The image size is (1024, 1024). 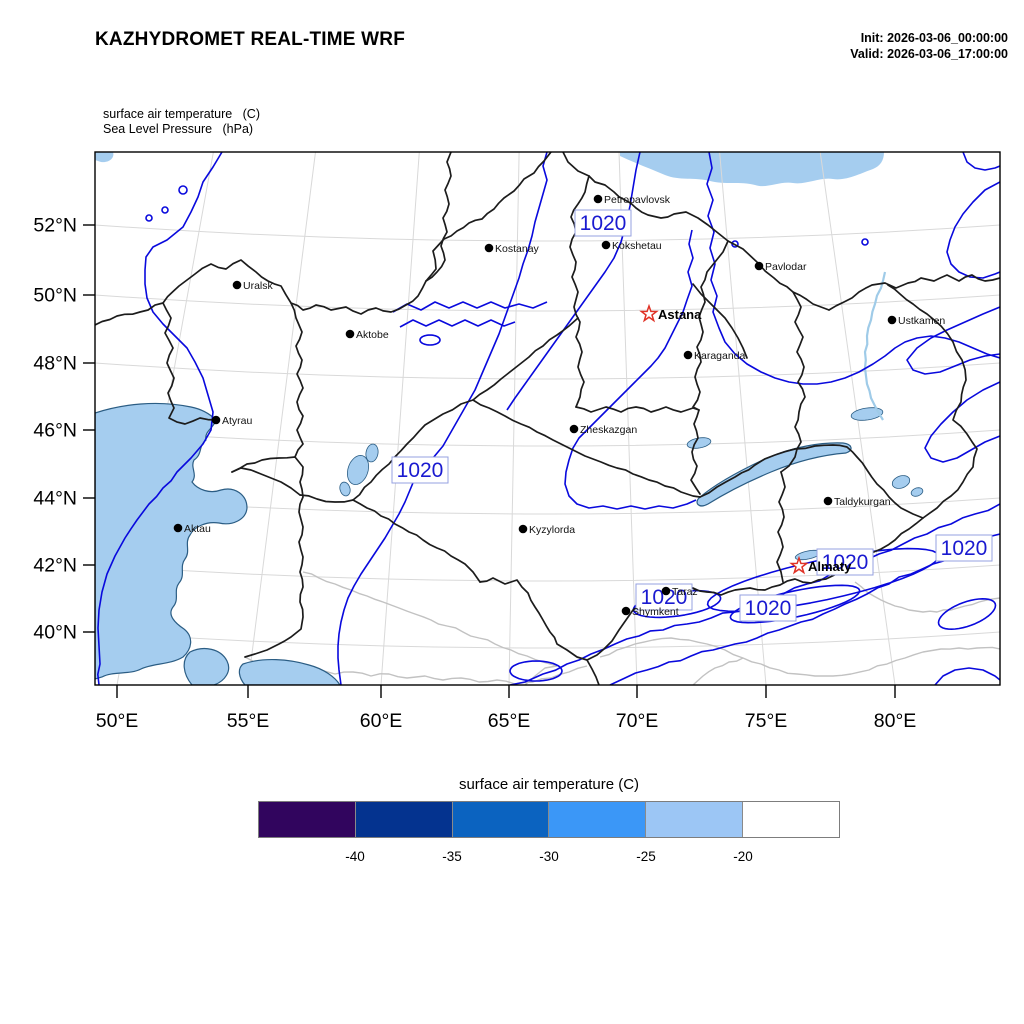 What do you see at coordinates (875, 346) in the screenshot?
I see `irtysh-river` at bounding box center [875, 346].